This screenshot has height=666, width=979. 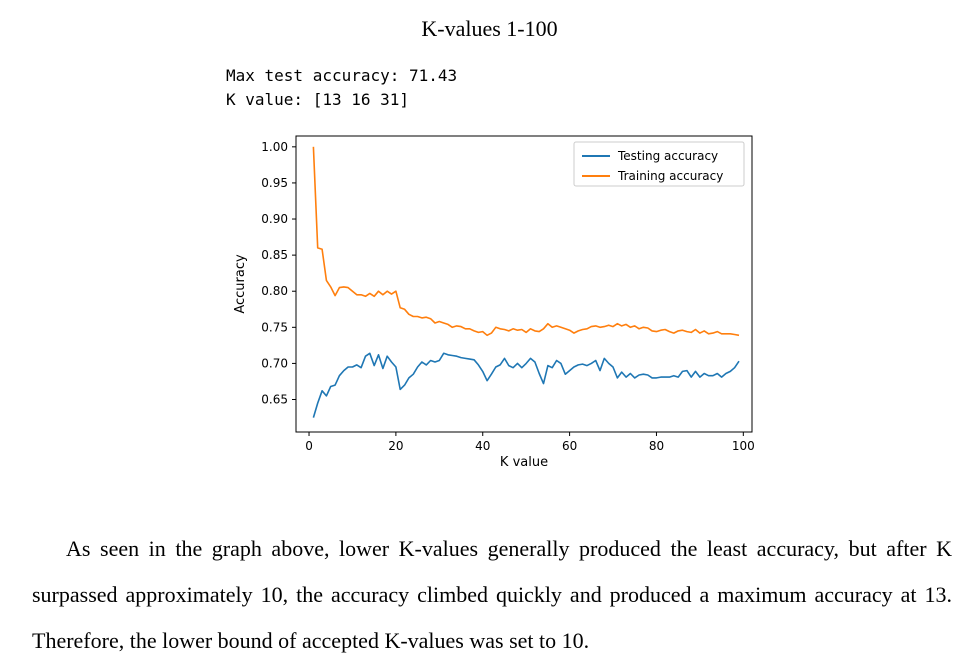 I want to click on y-tick-label: 1.00, so click(x=274, y=147).